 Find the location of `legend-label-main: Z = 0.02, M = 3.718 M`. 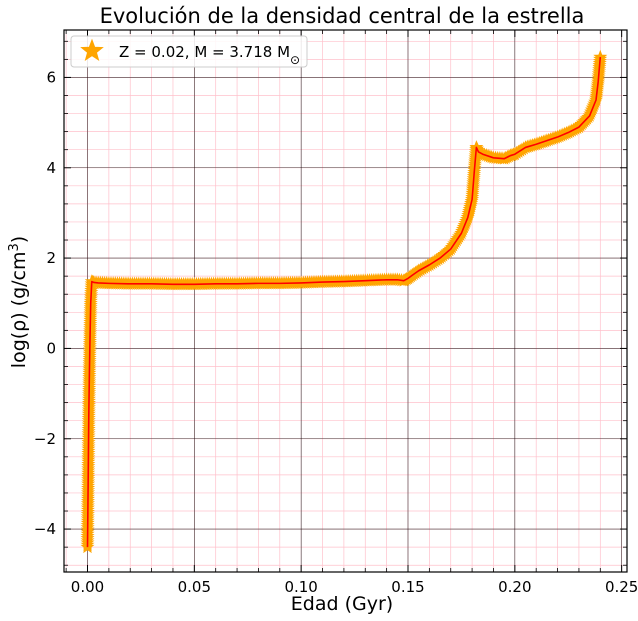

legend-label-main: Z = 0.02, M = 3.718 M is located at coordinates (204, 52).